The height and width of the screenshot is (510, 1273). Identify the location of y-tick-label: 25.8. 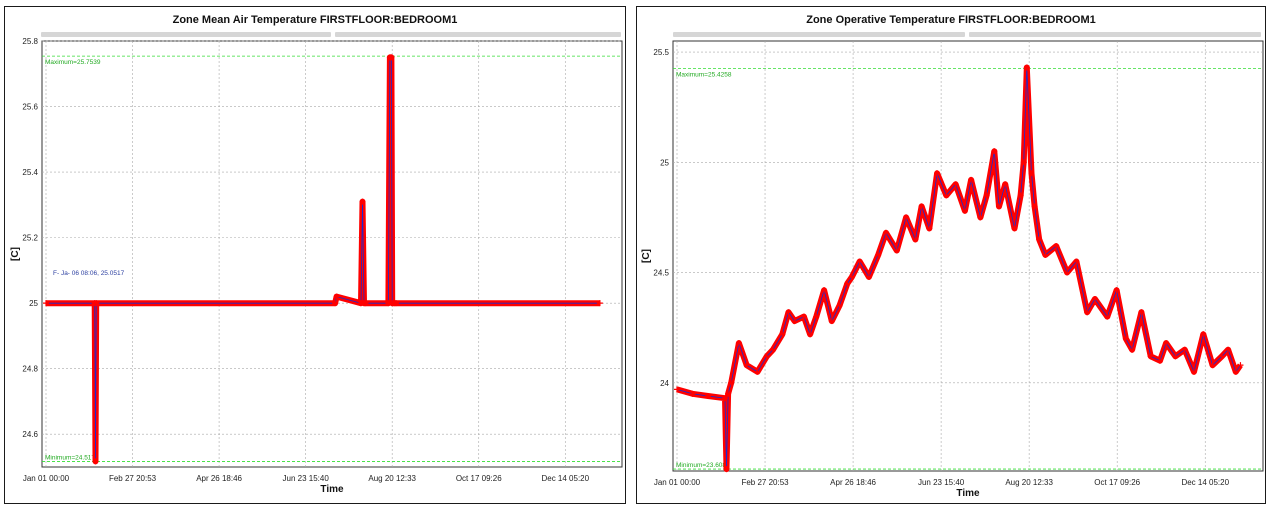
(30, 41).